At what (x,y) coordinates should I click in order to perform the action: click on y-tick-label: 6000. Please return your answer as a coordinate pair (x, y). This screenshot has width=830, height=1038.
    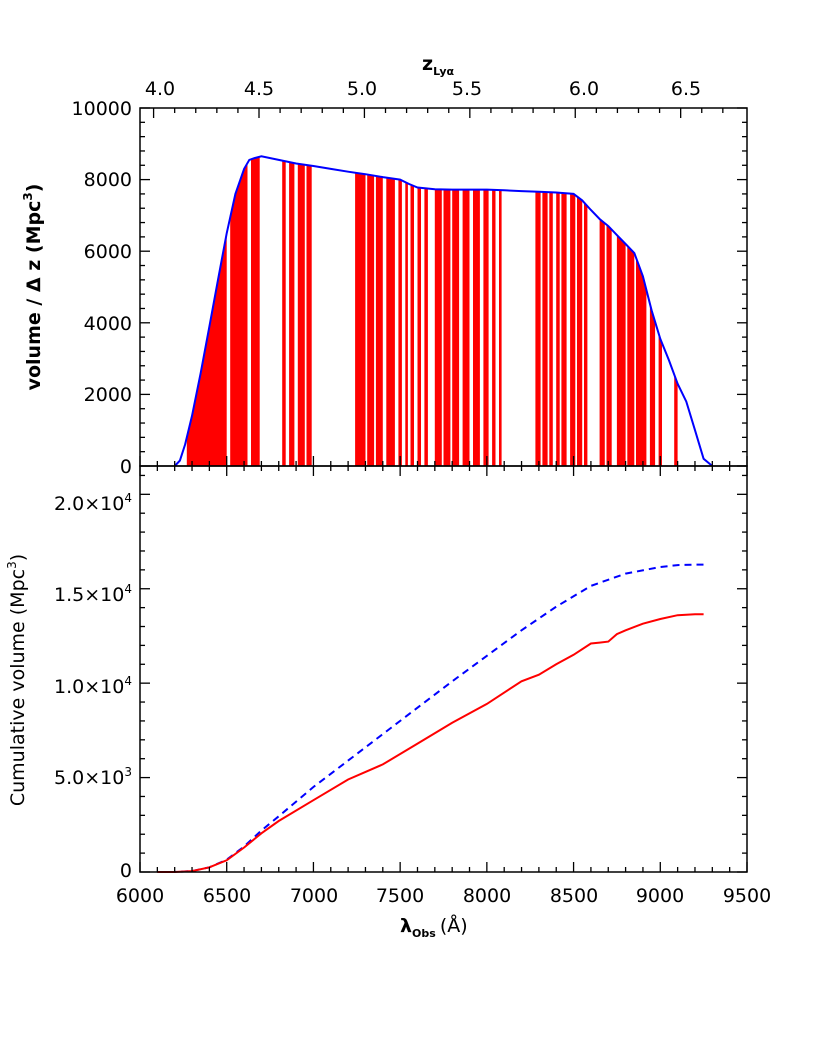
    Looking at the image, I should click on (108, 252).